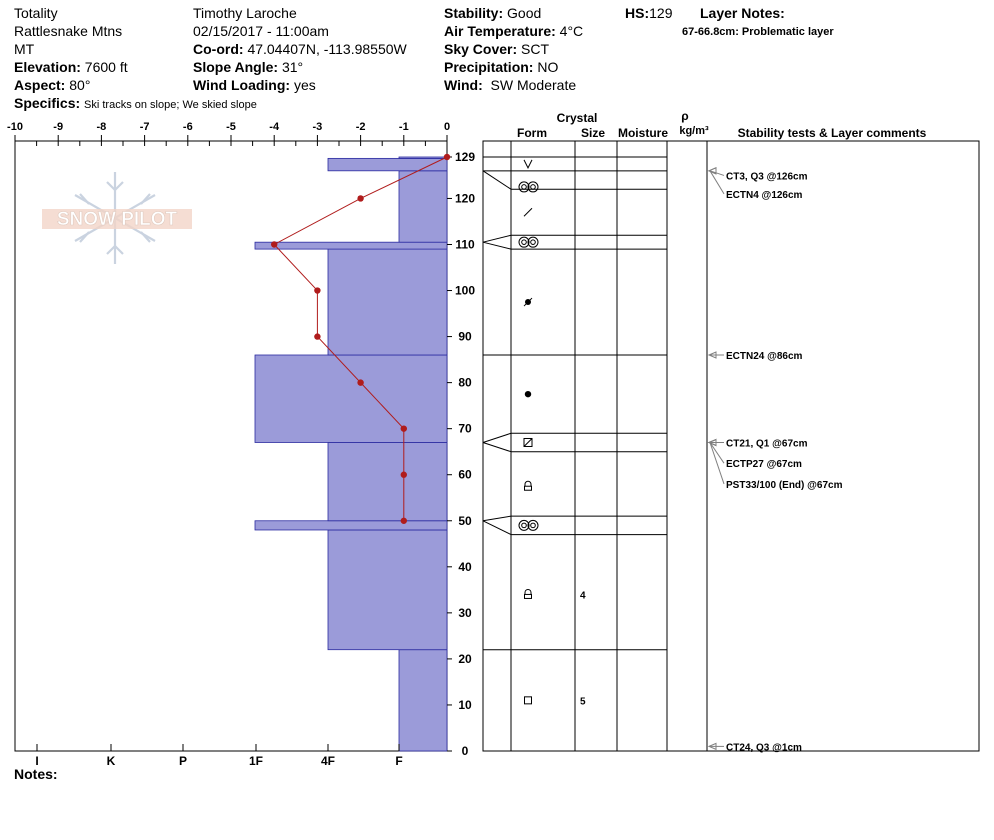 This screenshot has width=994, height=840. Describe the element at coordinates (497, 49) in the screenshot. I see `sky-cover: Sky Cover: SCT` at that location.